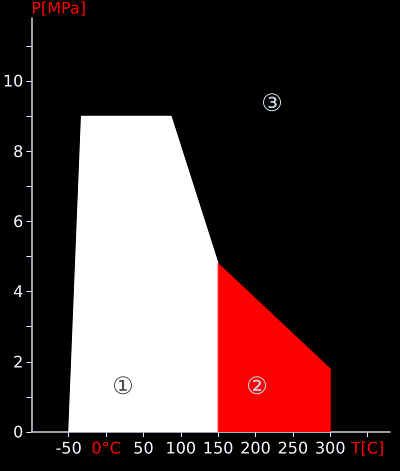 The height and width of the screenshot is (471, 400). Describe the element at coordinates (367, 448) in the screenshot. I see `x-tick-label: T[C]` at that location.